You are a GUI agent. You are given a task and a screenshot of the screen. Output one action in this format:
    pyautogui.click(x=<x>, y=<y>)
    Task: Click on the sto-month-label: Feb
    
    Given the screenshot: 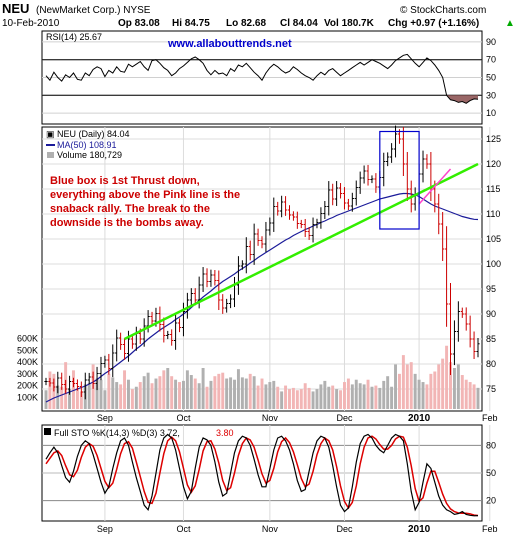 What is the action you would take?
    pyautogui.click(x=490, y=529)
    